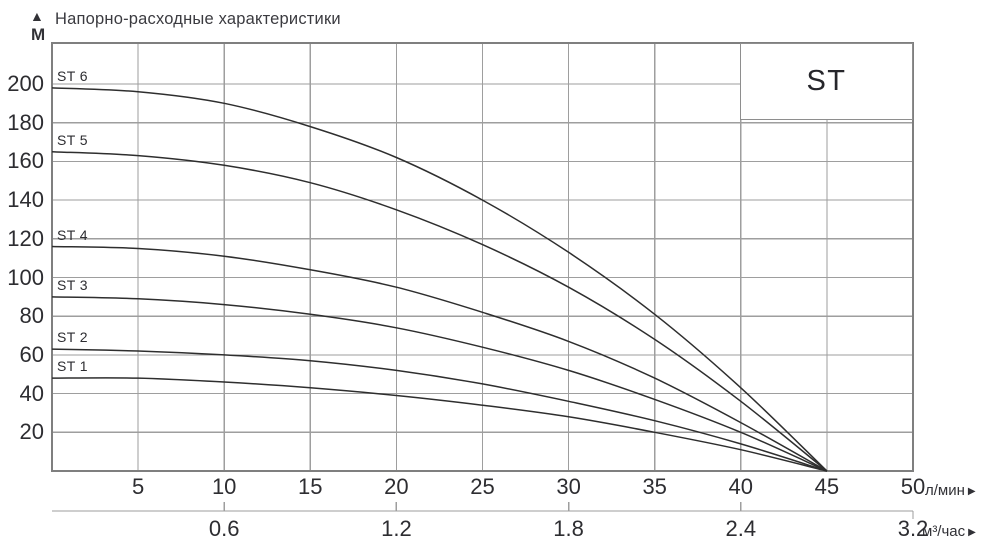 The width and height of the screenshot is (983, 552). What do you see at coordinates (827, 486) in the screenshot?
I see `x-tick-label: 45` at bounding box center [827, 486].